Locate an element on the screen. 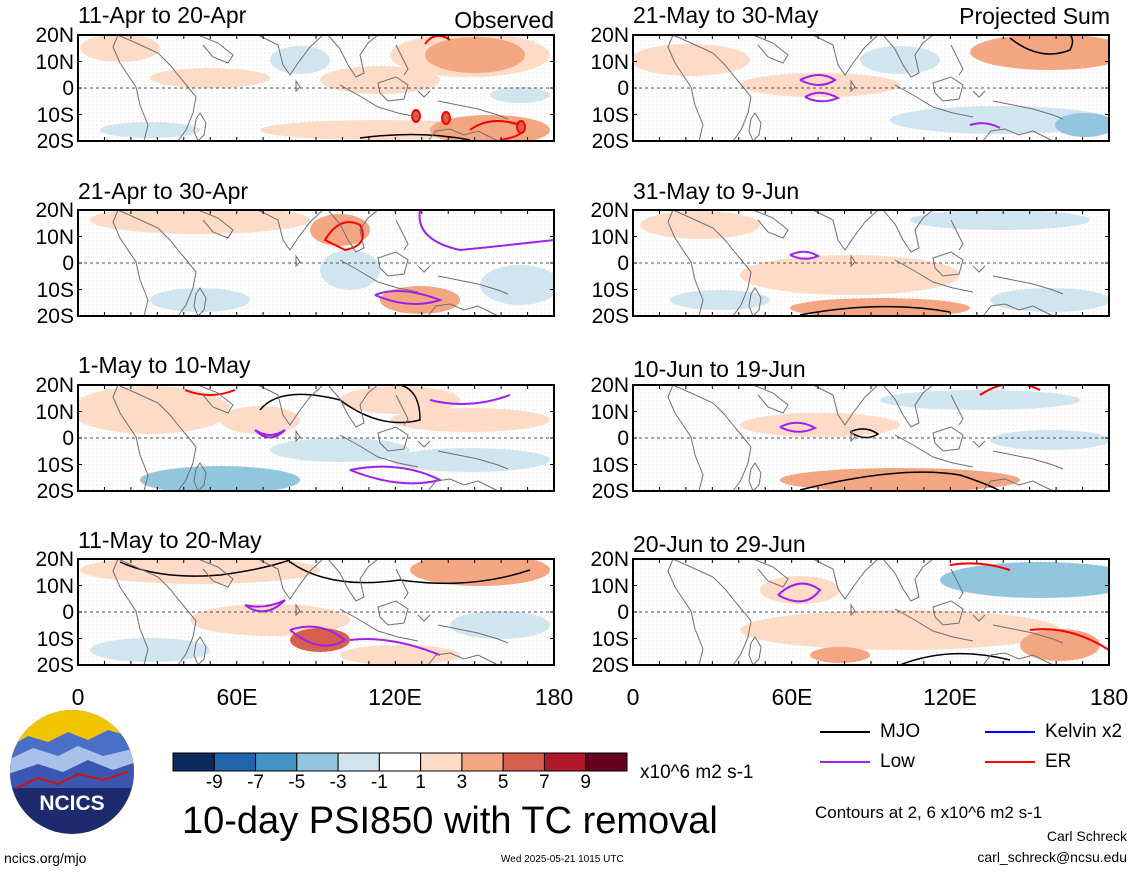 This screenshot has width=1135, height=872. logo-text: NCICS is located at coordinates (71, 803).